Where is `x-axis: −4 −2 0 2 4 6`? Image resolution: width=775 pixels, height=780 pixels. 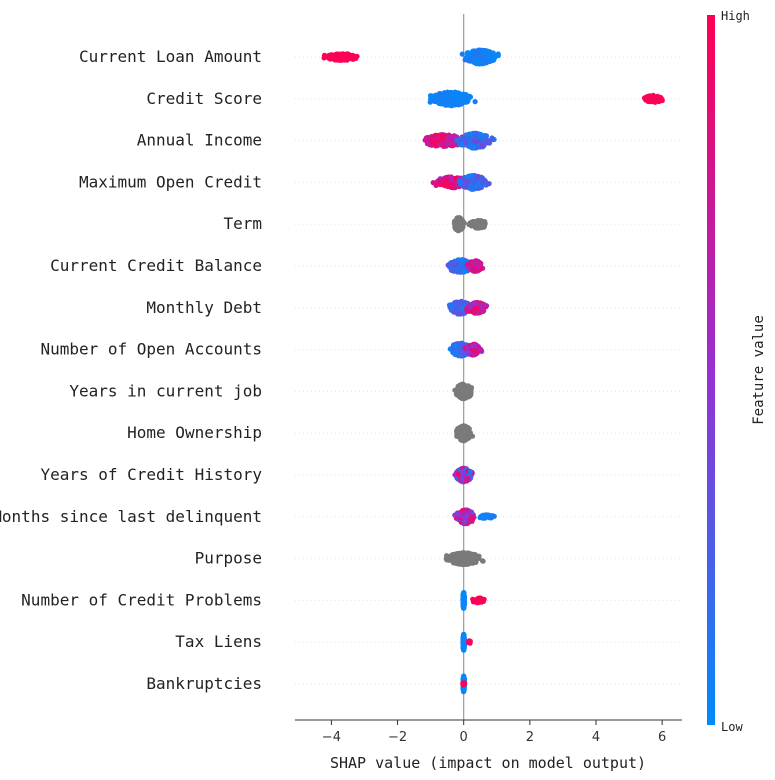 x-axis: −4 −2 0 2 4 6 is located at coordinates (488, 732).